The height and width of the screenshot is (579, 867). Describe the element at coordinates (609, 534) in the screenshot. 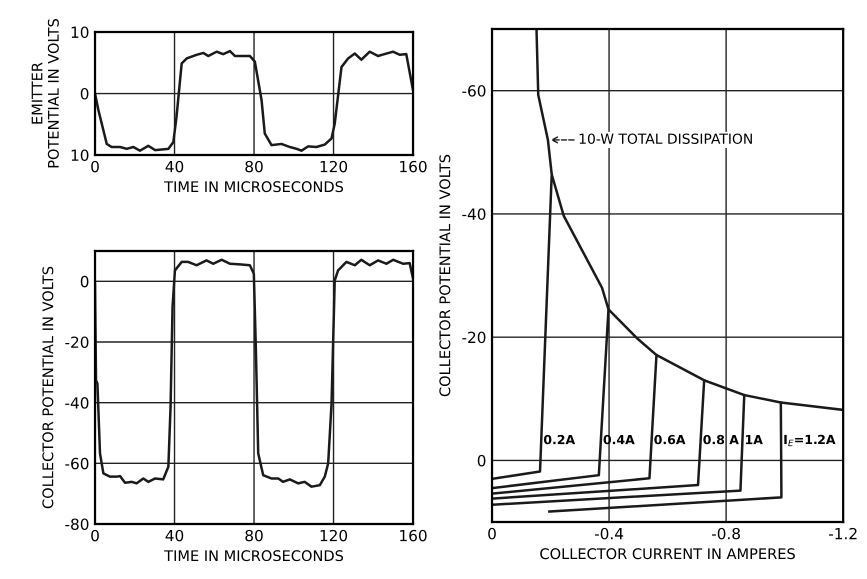

I see `x-tick-label: -0.4` at that location.